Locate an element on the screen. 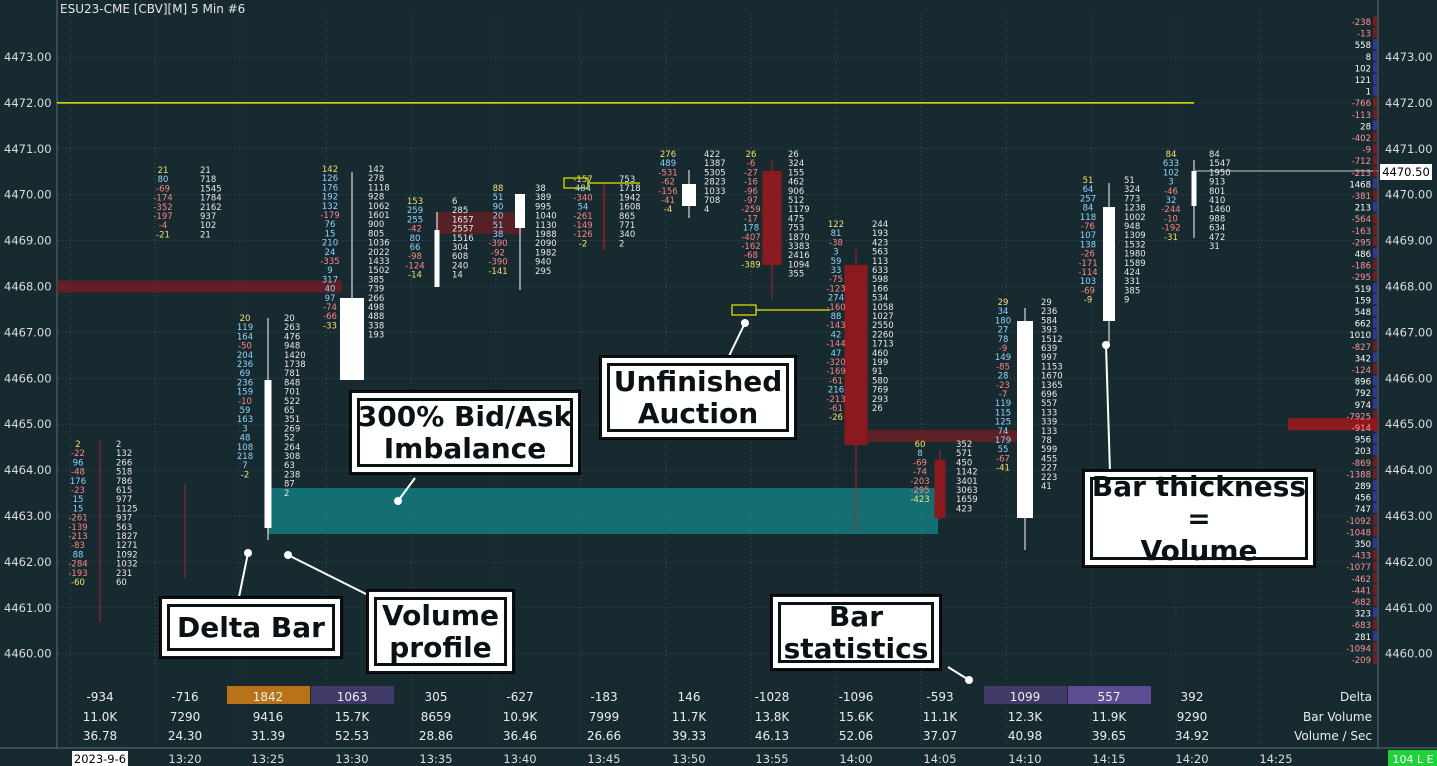  bar-statistics-pointer-dot is located at coordinates (969, 680).